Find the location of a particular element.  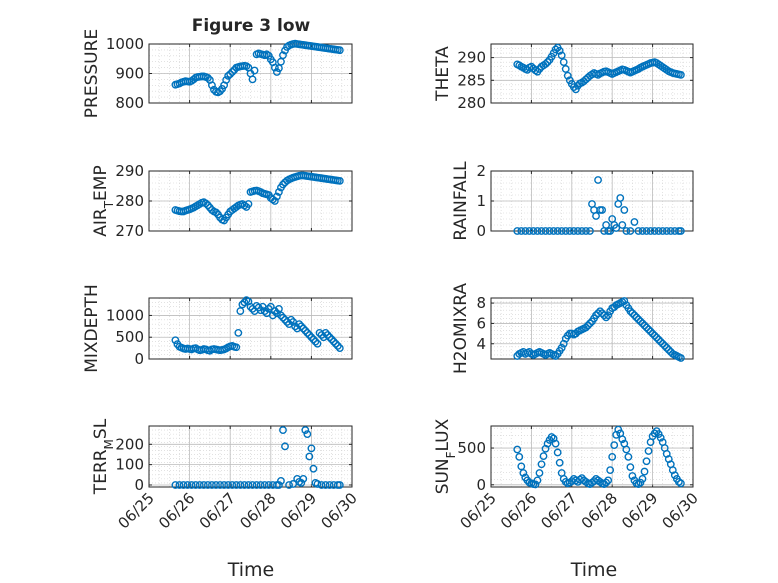

x-axis-label-right: Time is located at coordinates (594, 570).